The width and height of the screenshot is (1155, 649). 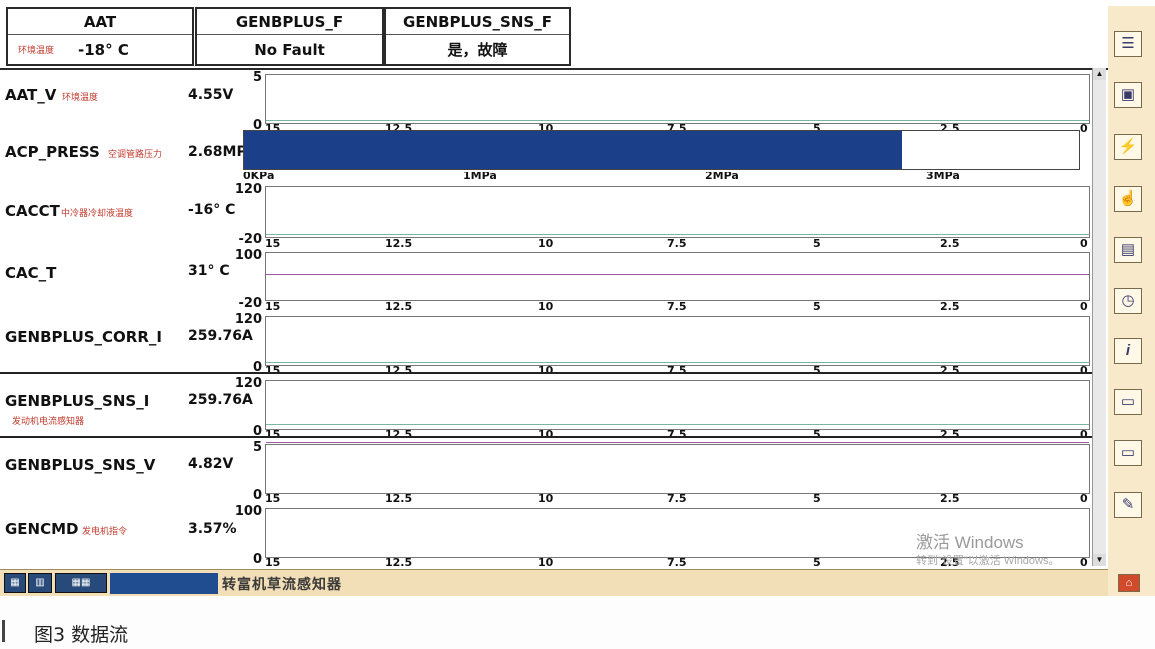 What do you see at coordinates (1128, 301) in the screenshot?
I see `stopwatch-icon: ◷` at bounding box center [1128, 301].